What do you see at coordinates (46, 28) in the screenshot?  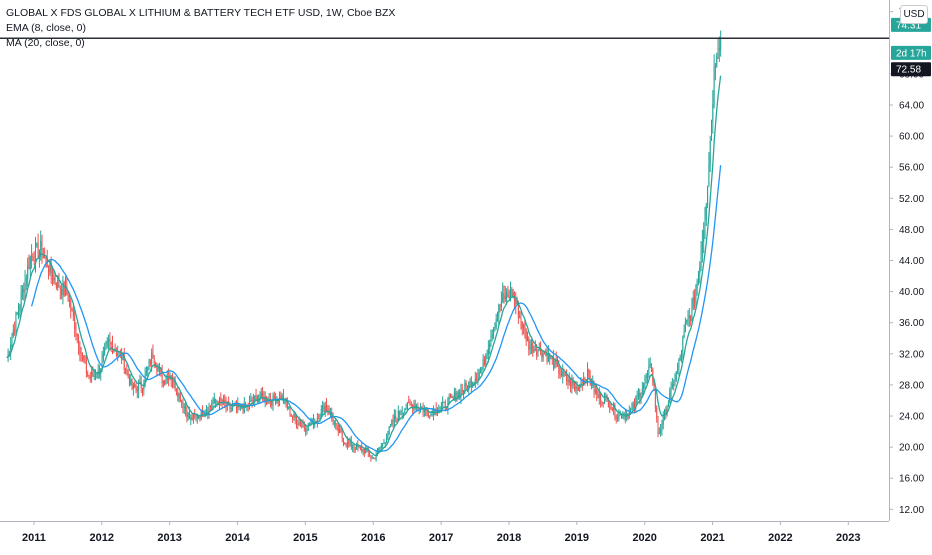 I see `legend-ema: EMA (8, close, 0)` at bounding box center [46, 28].